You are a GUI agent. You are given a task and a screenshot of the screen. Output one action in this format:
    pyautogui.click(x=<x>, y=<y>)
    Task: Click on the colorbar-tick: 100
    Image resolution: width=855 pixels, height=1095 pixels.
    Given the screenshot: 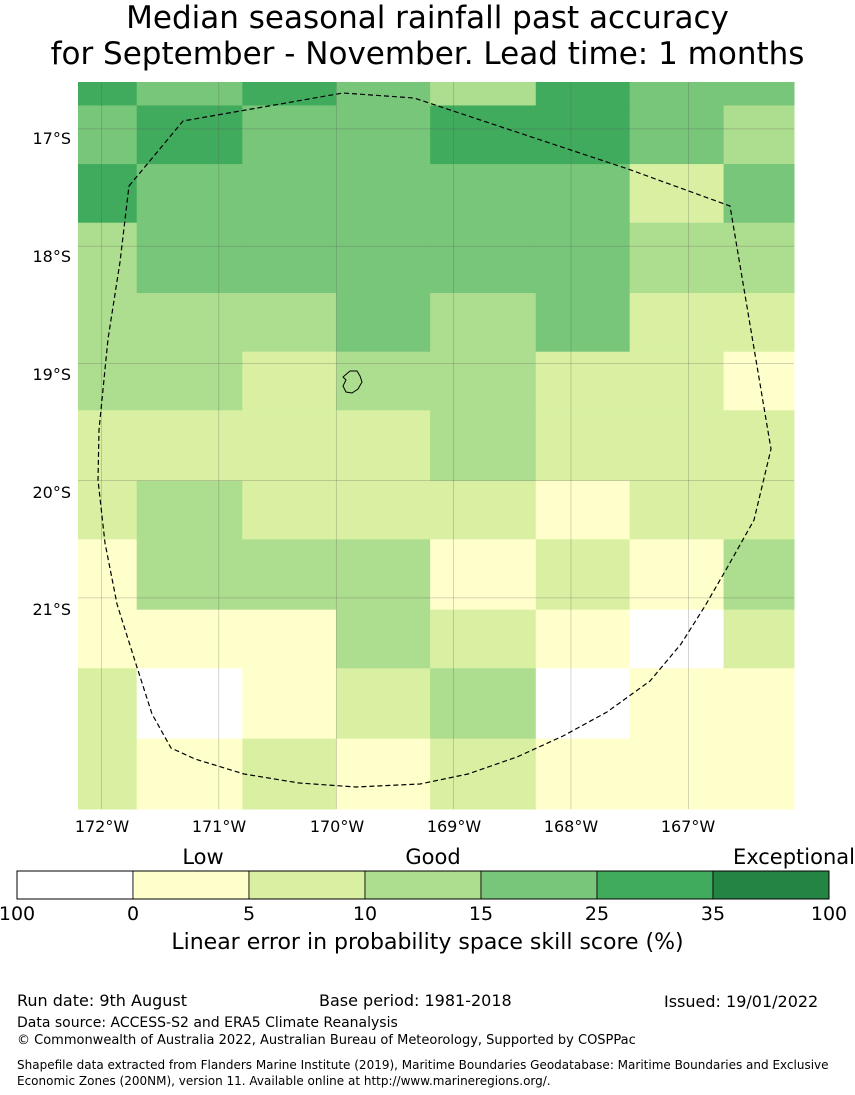 What is the action you would take?
    pyautogui.click(x=17, y=914)
    